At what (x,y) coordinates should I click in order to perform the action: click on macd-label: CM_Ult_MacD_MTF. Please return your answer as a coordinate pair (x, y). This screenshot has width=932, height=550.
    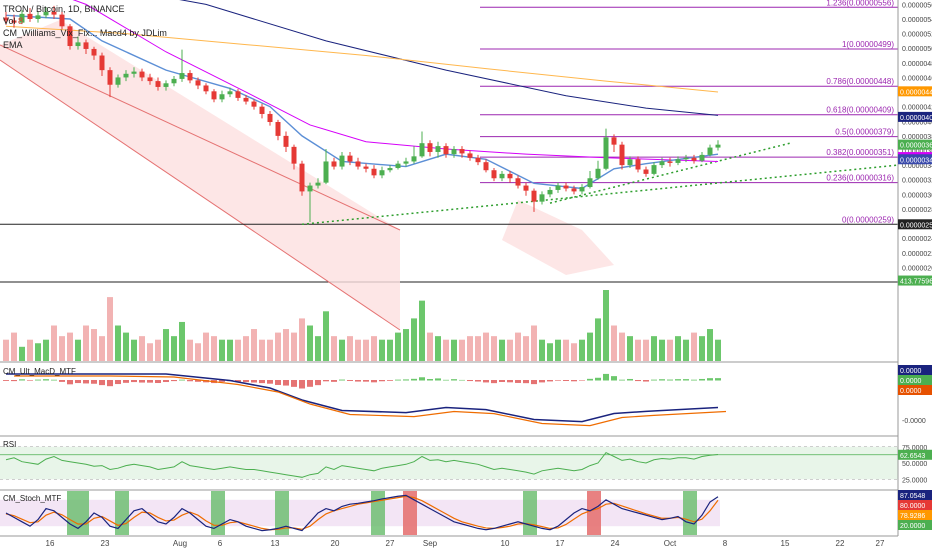
    Looking at the image, I should click on (39, 371).